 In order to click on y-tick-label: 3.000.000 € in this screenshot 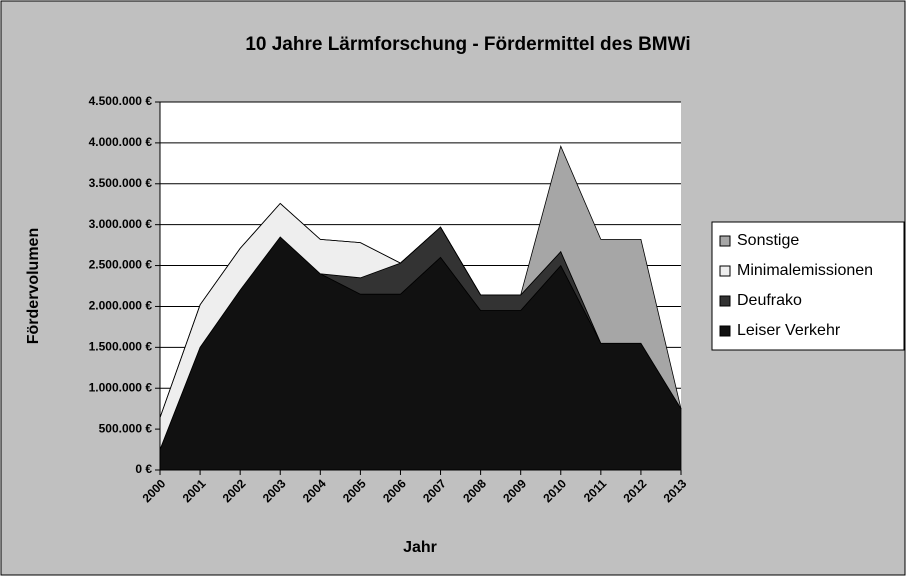, I will do `click(121, 224)`.